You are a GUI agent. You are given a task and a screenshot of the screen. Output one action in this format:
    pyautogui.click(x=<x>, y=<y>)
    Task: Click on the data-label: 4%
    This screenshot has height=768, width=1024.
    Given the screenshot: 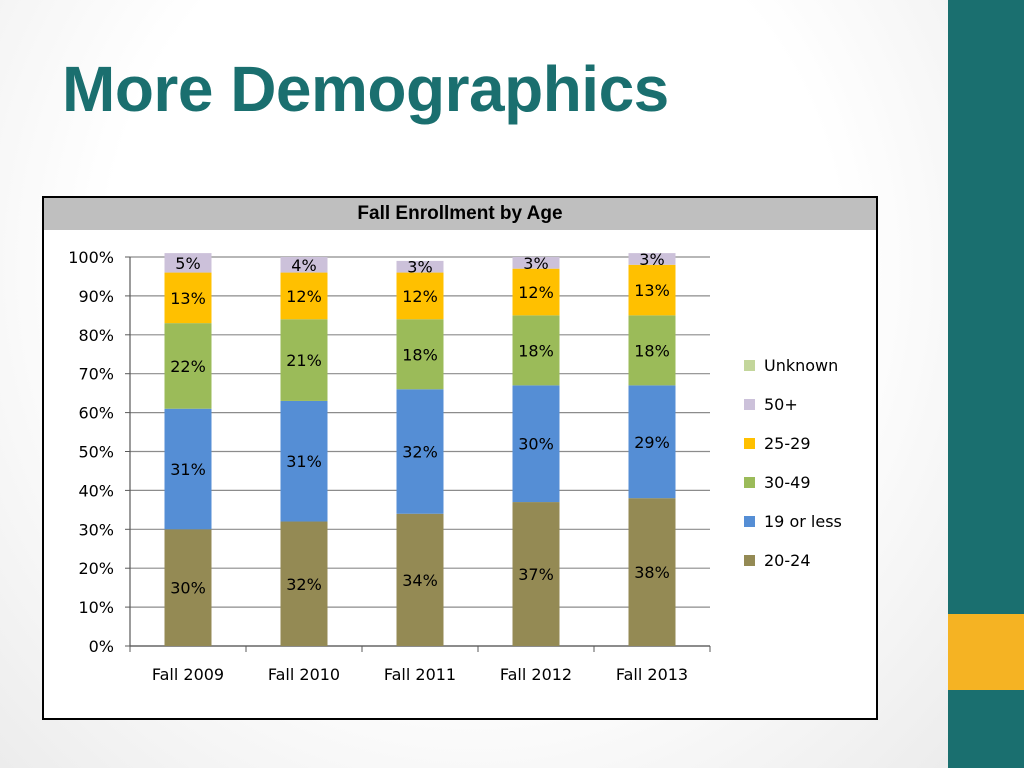 What is the action you would take?
    pyautogui.click(x=303, y=265)
    